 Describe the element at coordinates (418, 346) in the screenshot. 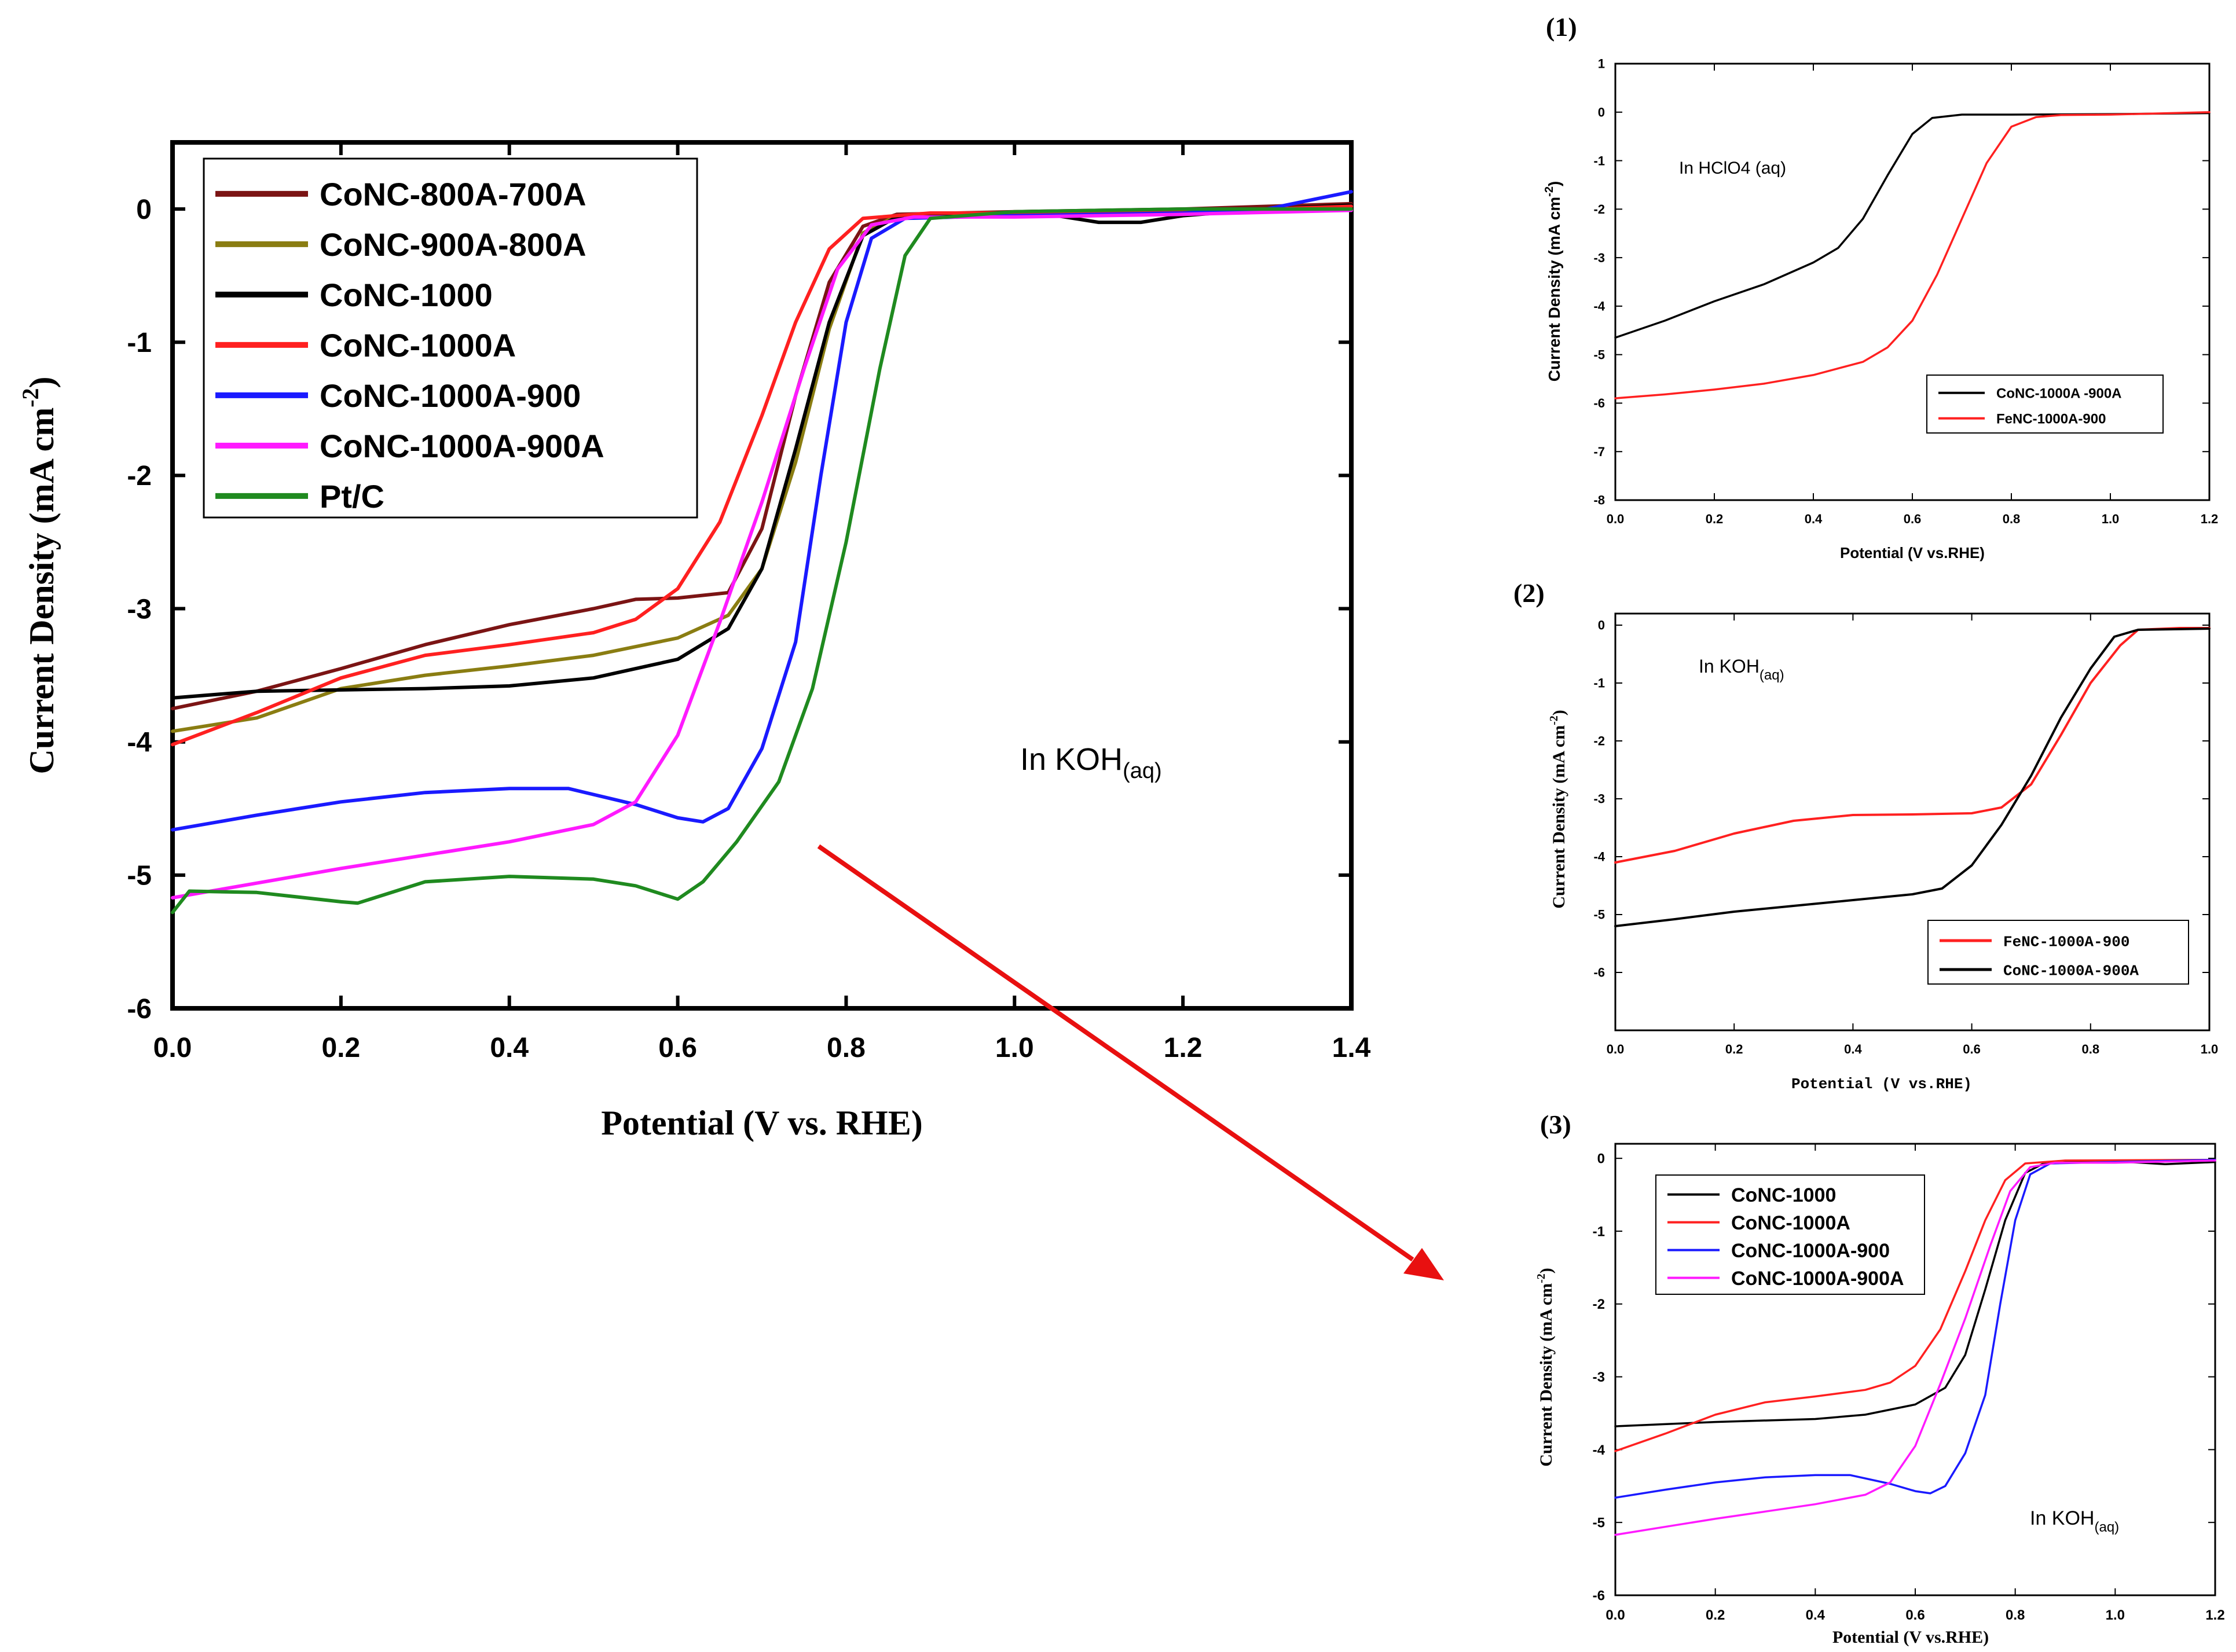

I see `main-legend-label: CoNC-1000A` at that location.